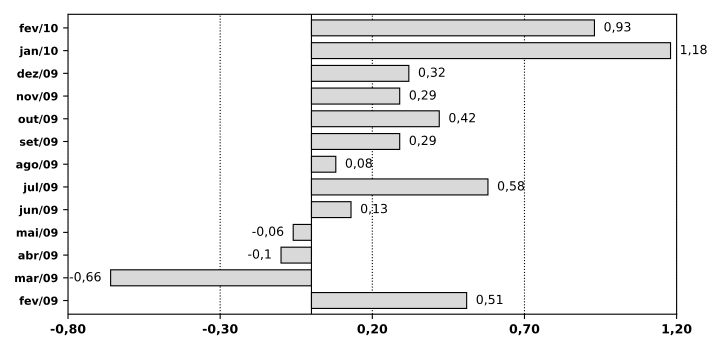 This screenshot has height=357, width=716. What do you see at coordinates (37, 97) in the screenshot?
I see `y-tick-label: nov/09` at bounding box center [37, 97].